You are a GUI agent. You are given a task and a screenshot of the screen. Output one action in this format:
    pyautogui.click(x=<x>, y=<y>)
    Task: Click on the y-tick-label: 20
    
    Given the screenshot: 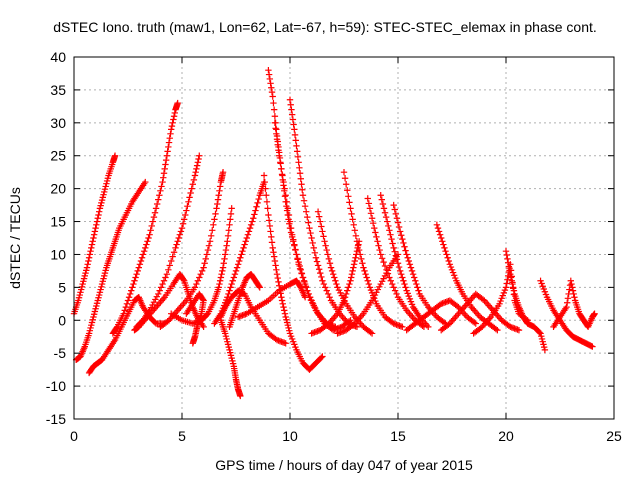 What is the action you would take?
    pyautogui.click(x=58, y=189)
    